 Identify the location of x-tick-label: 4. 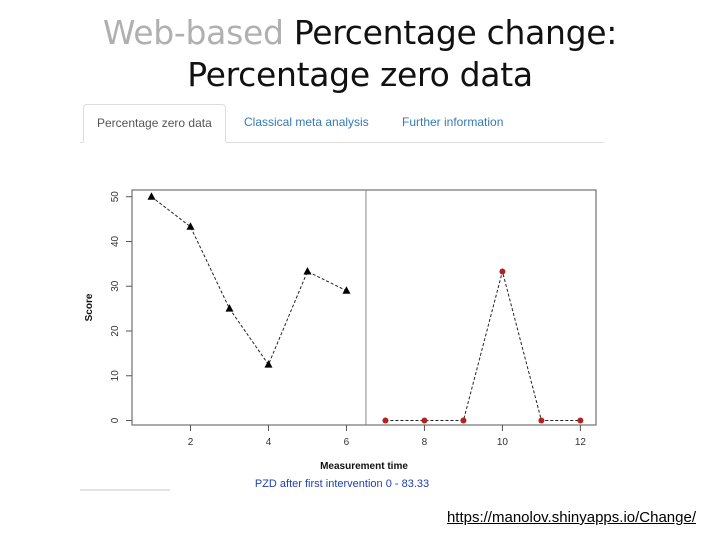
(269, 442).